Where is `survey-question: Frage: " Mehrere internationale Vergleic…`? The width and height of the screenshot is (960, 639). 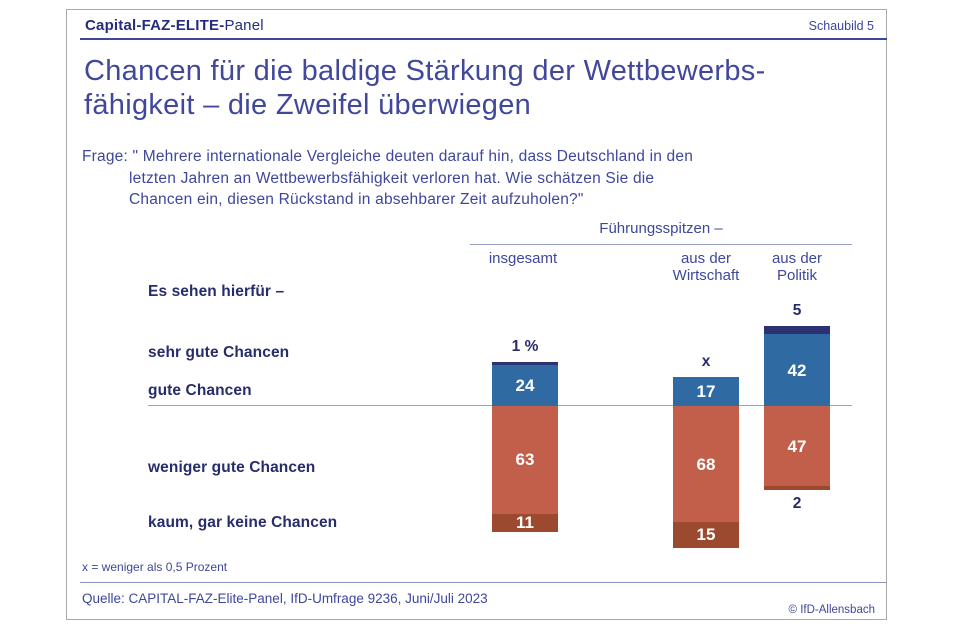 survey-question: Frage: " Mehrere internationale Vergleic… is located at coordinates (388, 178).